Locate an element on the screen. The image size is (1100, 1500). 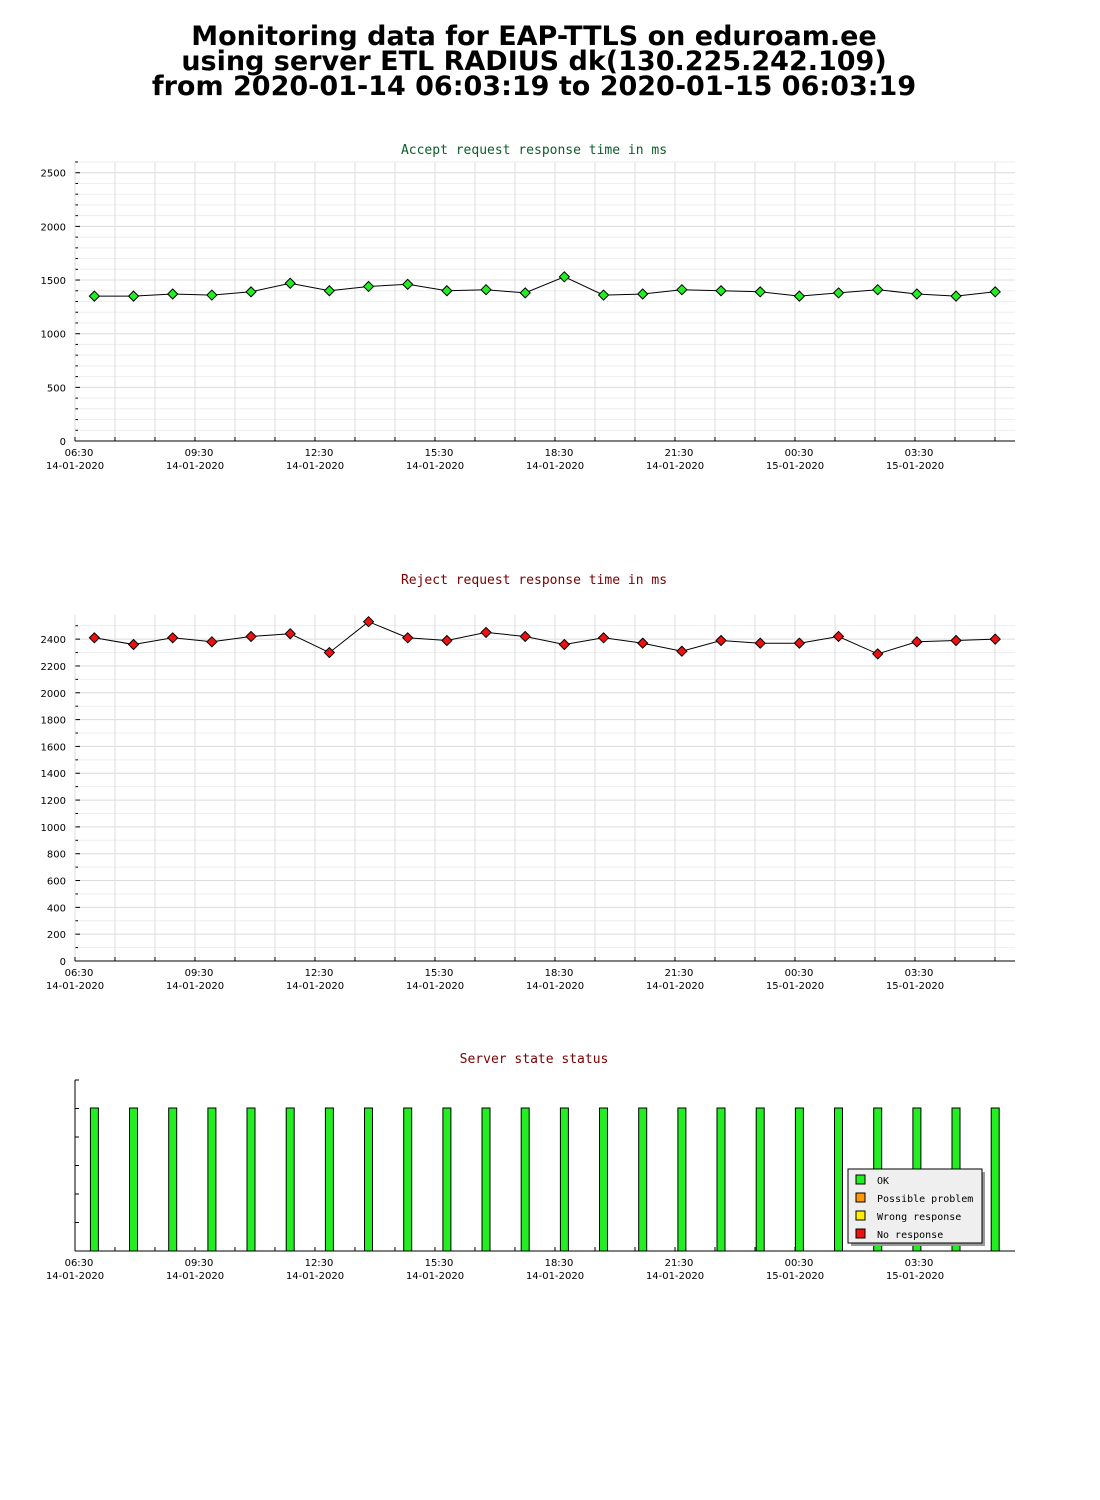
accept-chart-title: Accept request response time in ms is located at coordinates (534, 150).